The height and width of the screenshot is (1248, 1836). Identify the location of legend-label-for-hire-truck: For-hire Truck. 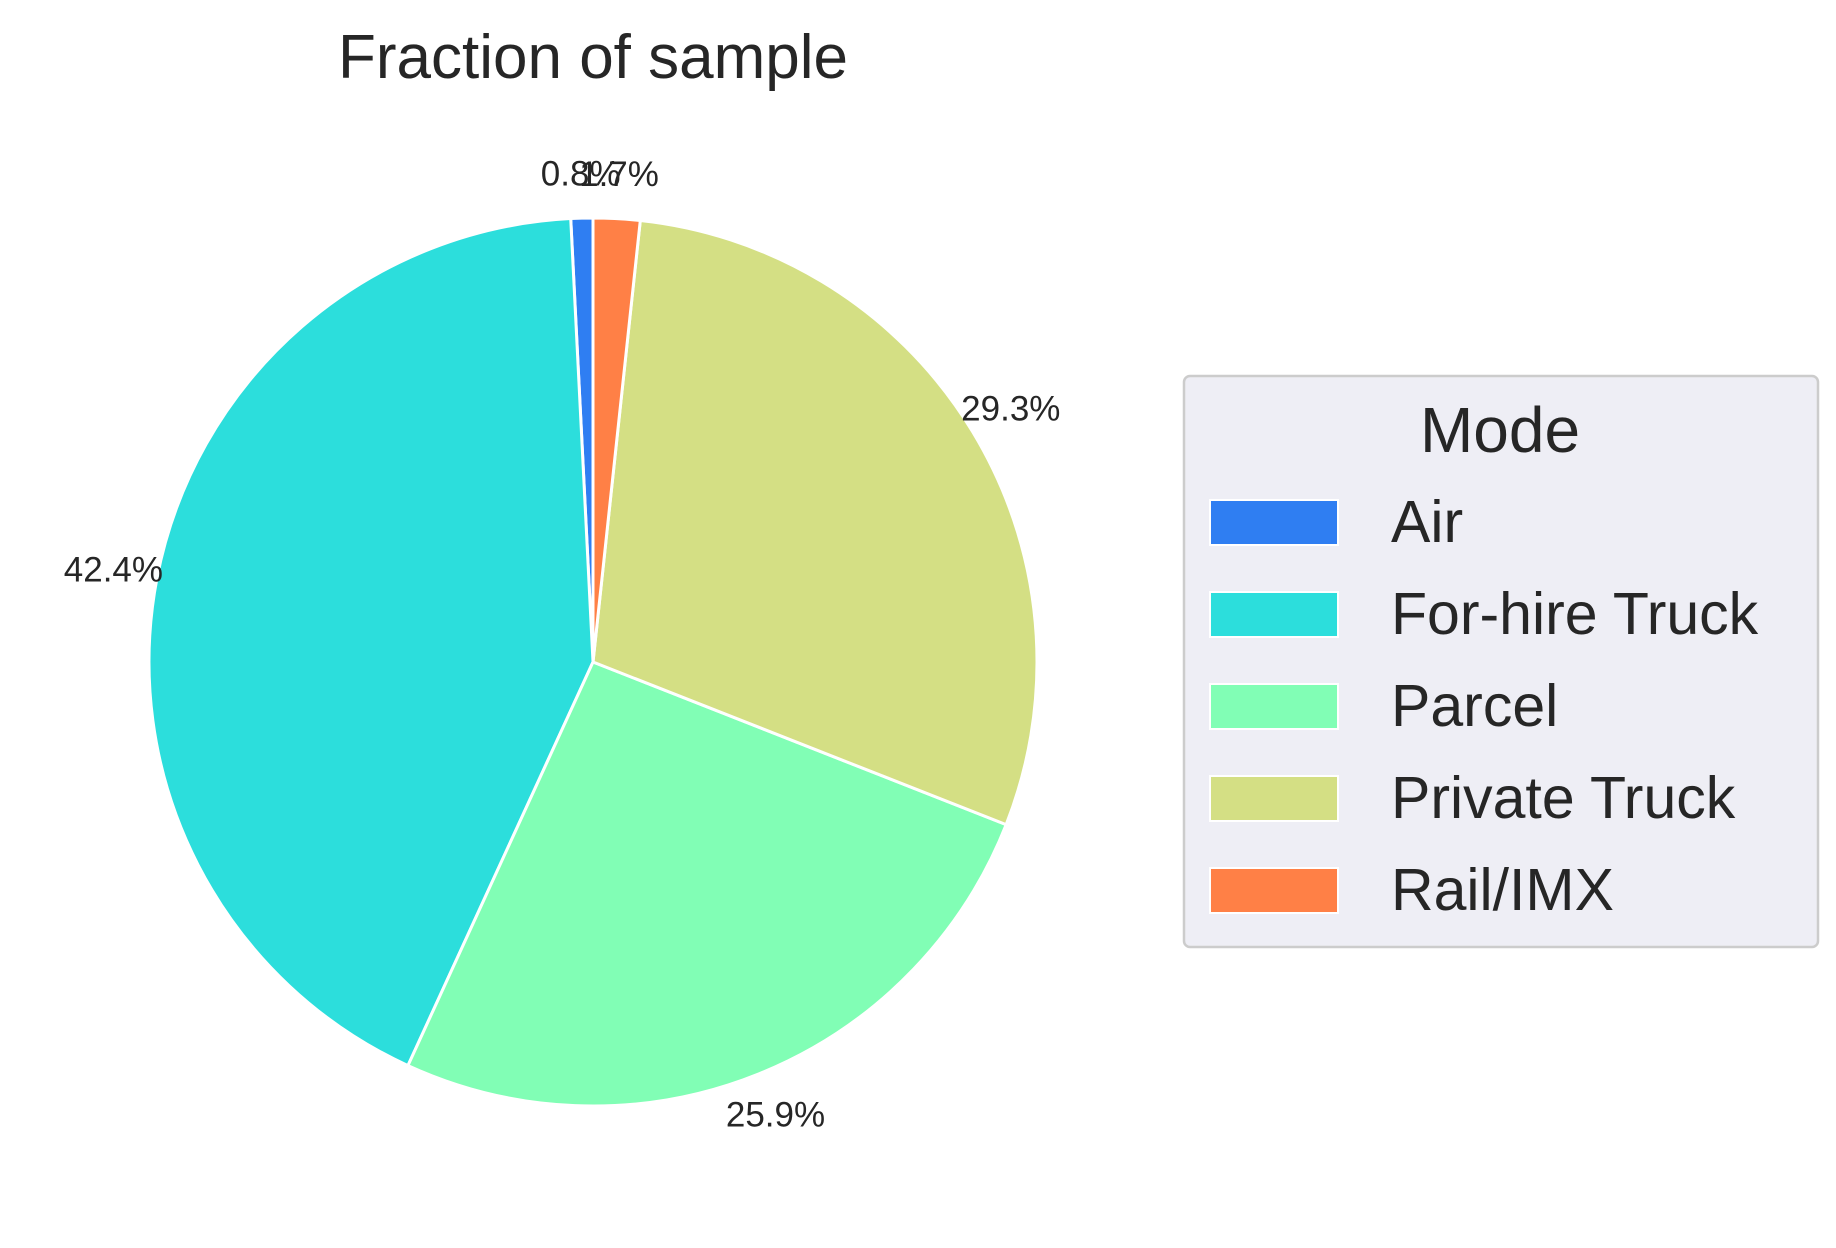
(1575, 614).